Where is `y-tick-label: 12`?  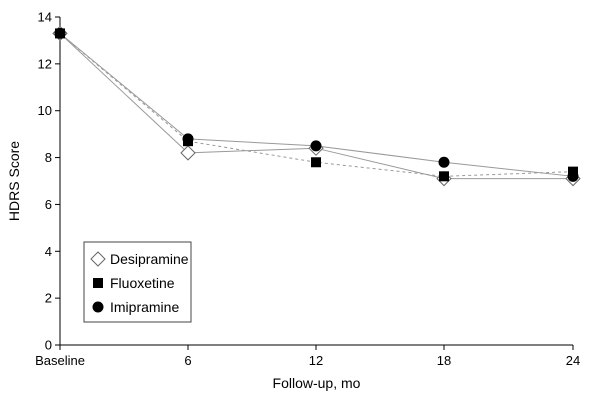
y-tick-label: 12 is located at coordinates (45, 63).